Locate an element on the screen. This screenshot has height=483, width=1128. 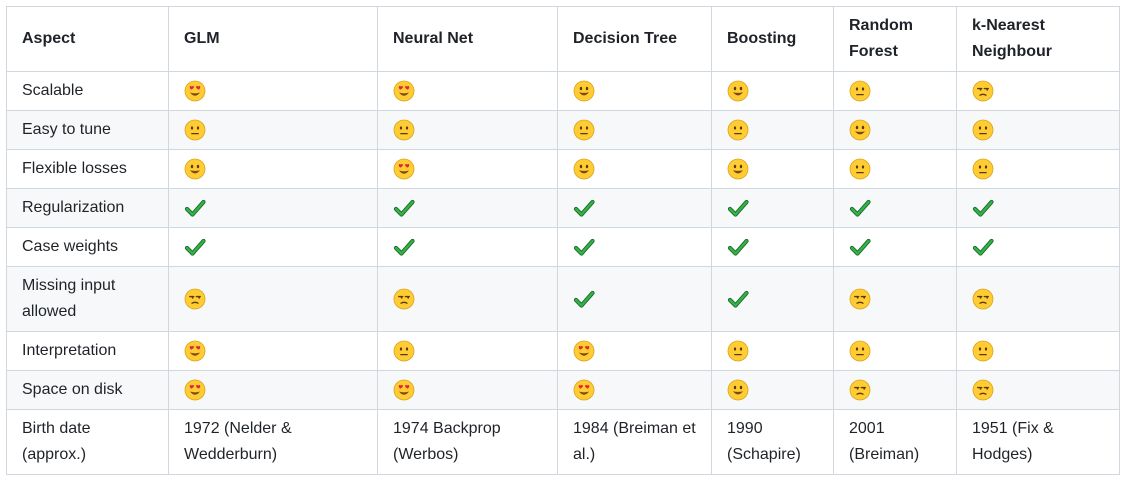
table-row-scalable: Scalable is located at coordinates (563, 91).